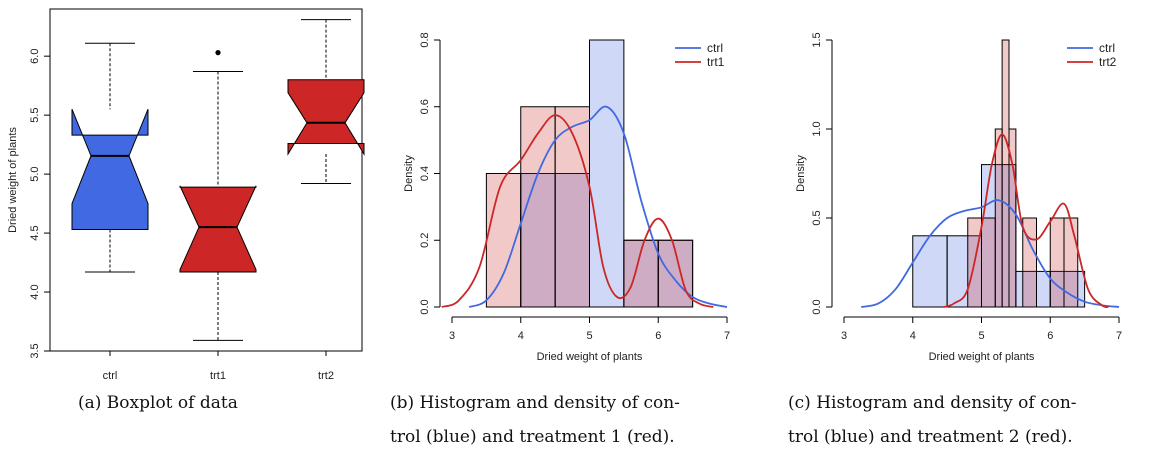 The image size is (1172, 462). I want to click on density-curve-trt2, so click(1026, 221).